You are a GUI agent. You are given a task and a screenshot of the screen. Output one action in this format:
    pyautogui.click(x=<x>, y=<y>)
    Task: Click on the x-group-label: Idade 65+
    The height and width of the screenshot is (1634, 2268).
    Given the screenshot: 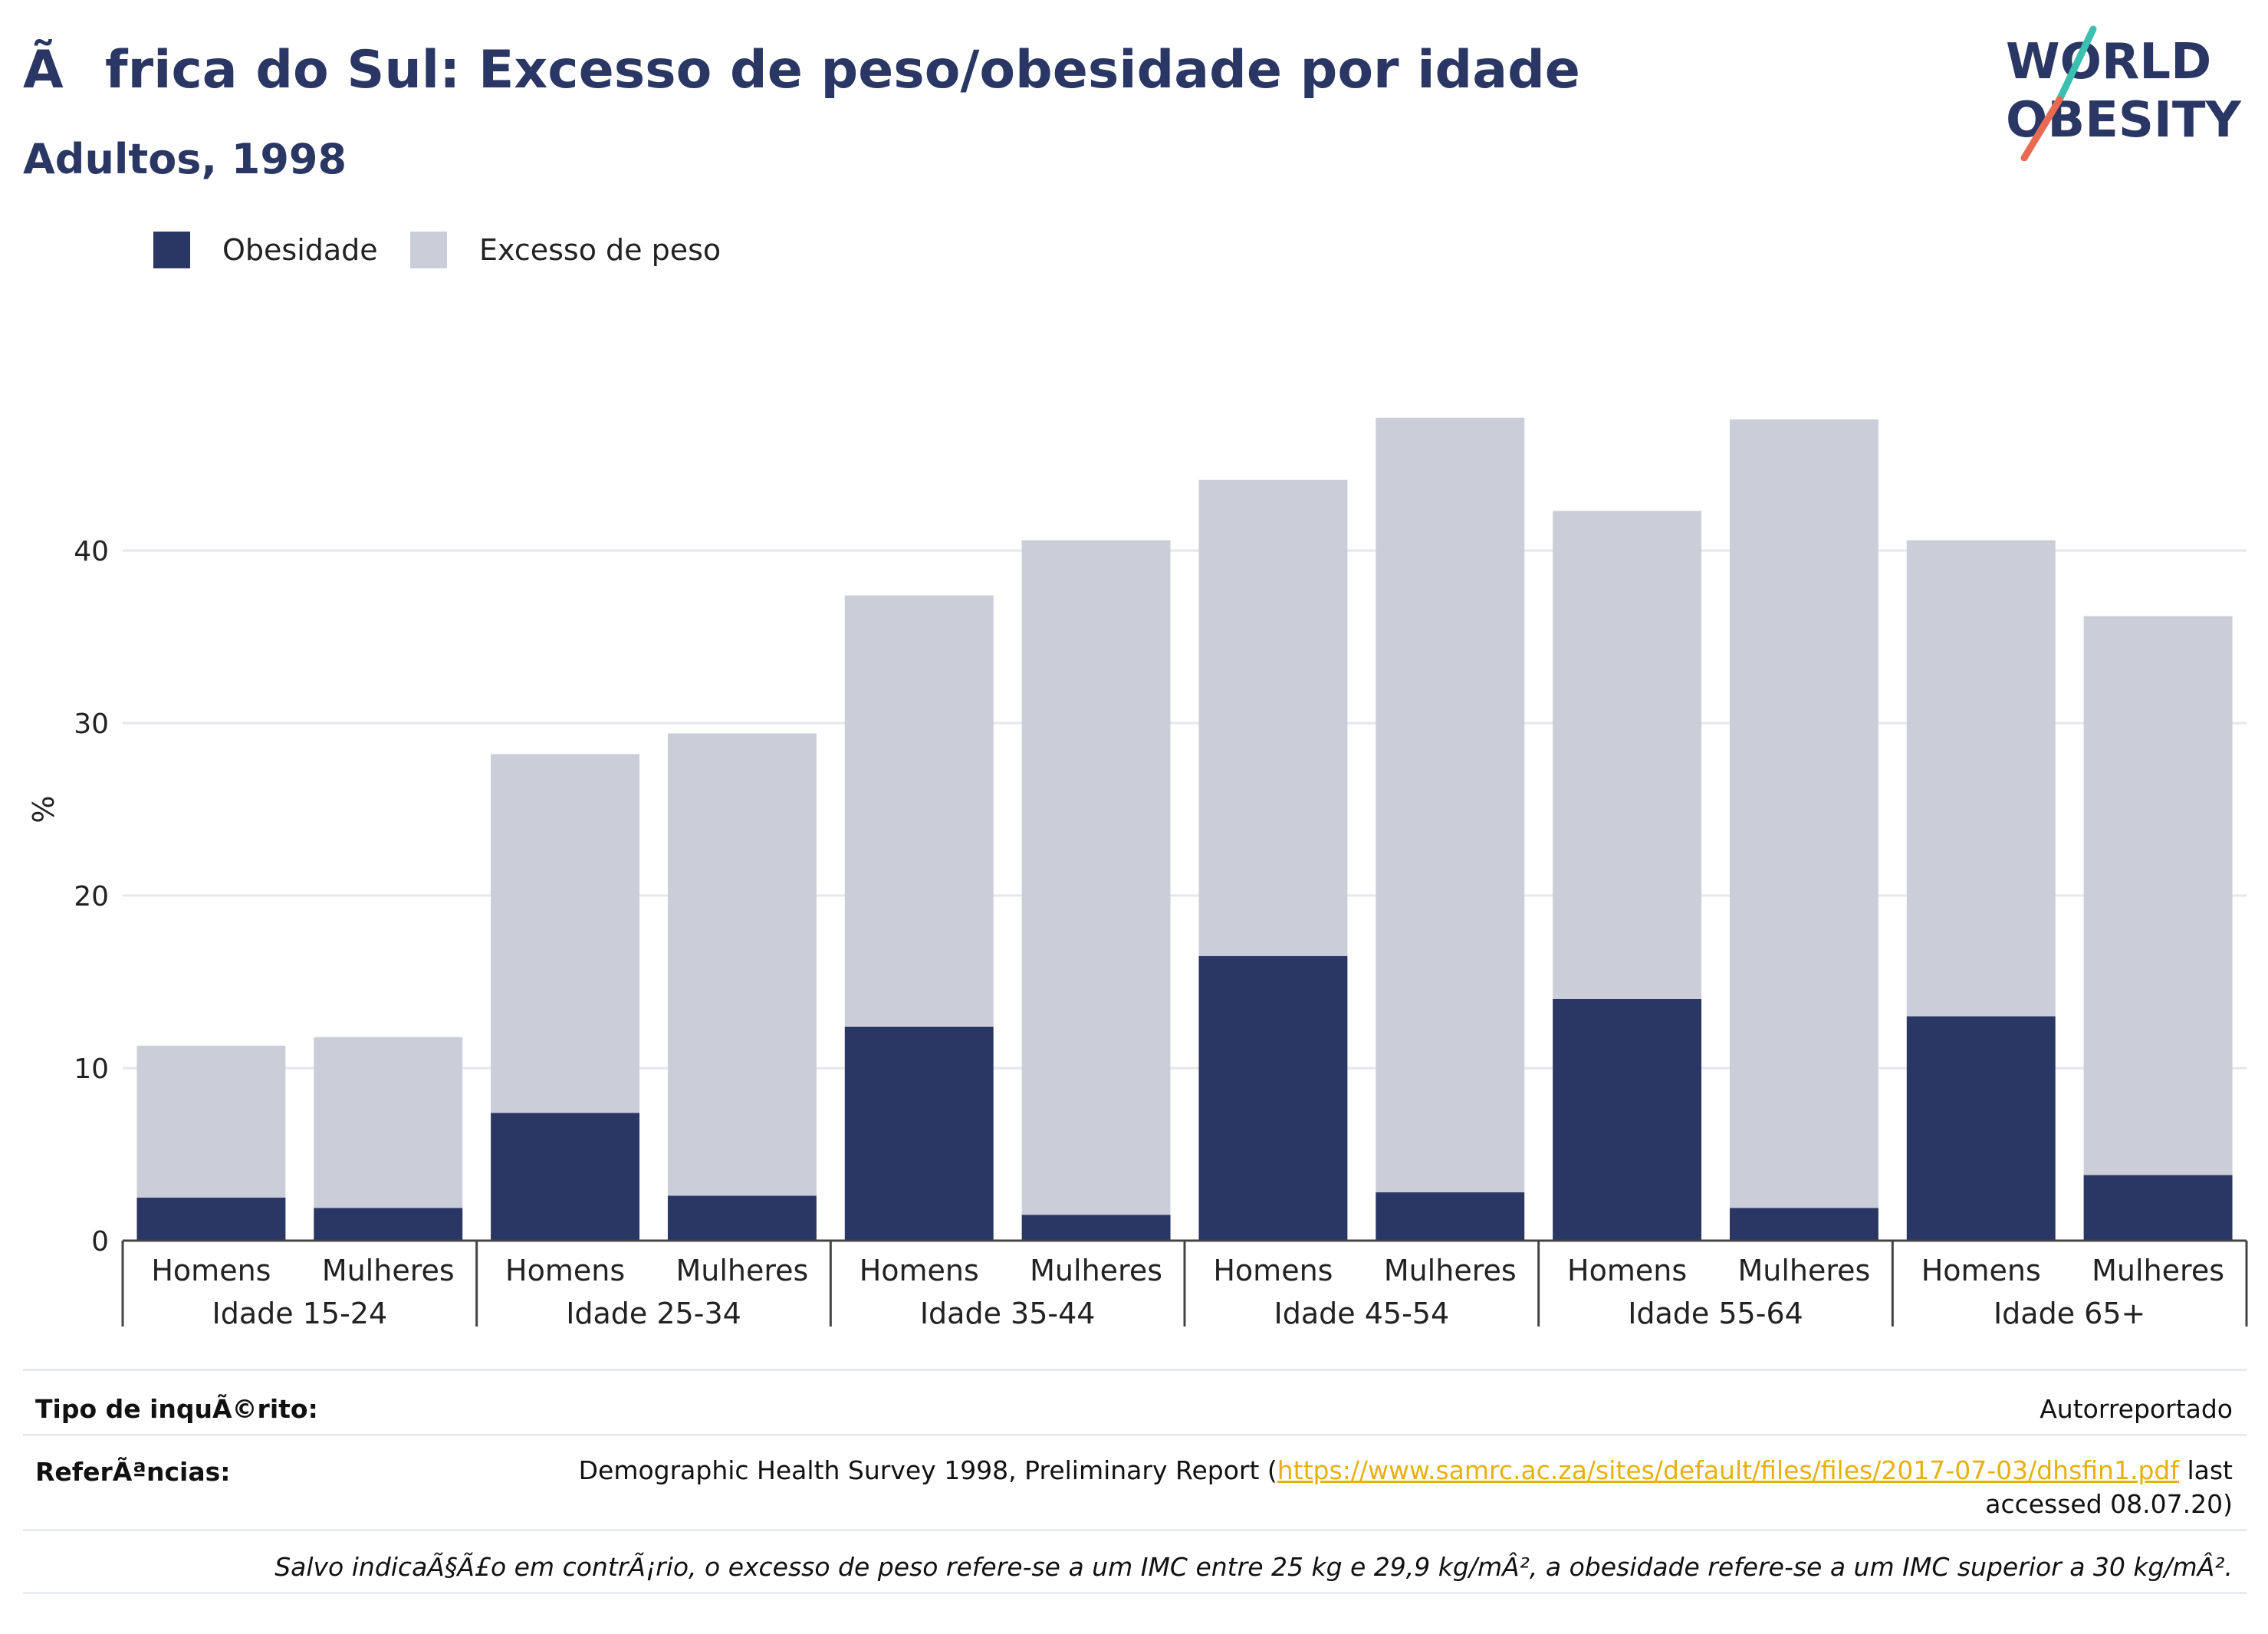 What is the action you would take?
    pyautogui.click(x=2069, y=1314)
    